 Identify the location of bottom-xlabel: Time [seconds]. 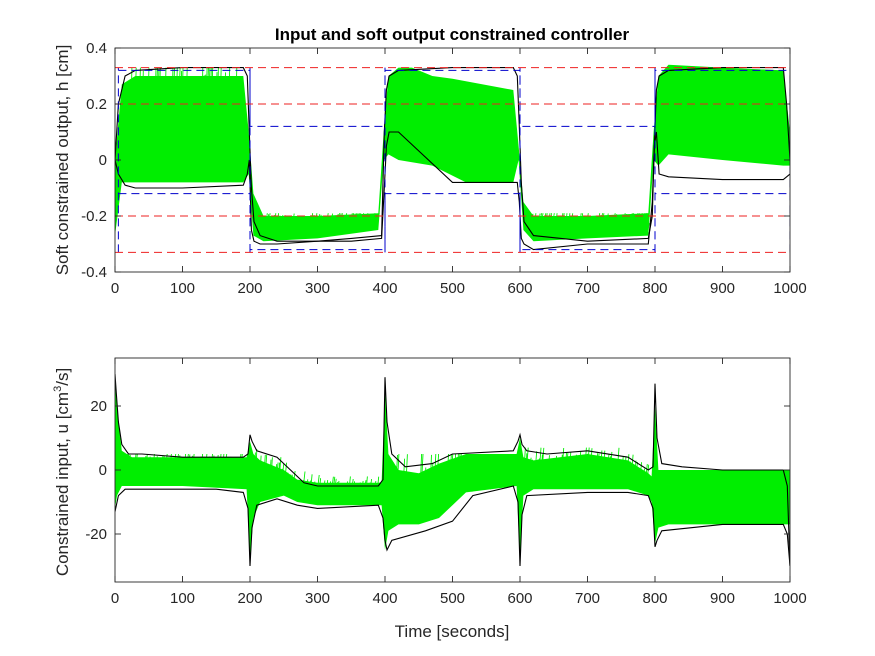
(452, 631).